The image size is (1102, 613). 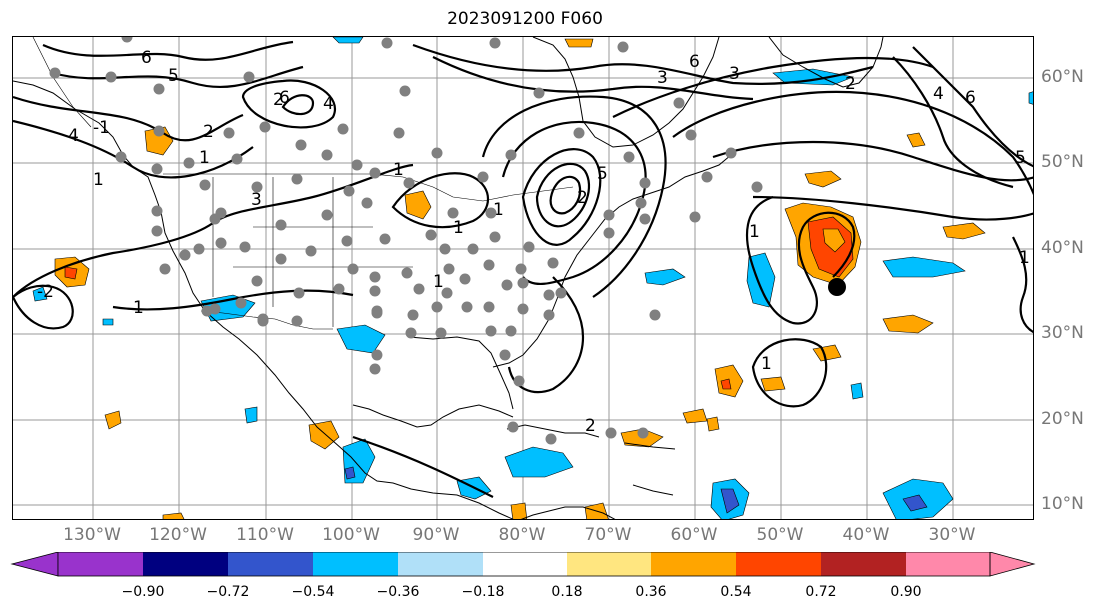 What do you see at coordinates (525, 19) in the screenshot?
I see `plot-title: 2023091200 F060` at bounding box center [525, 19].